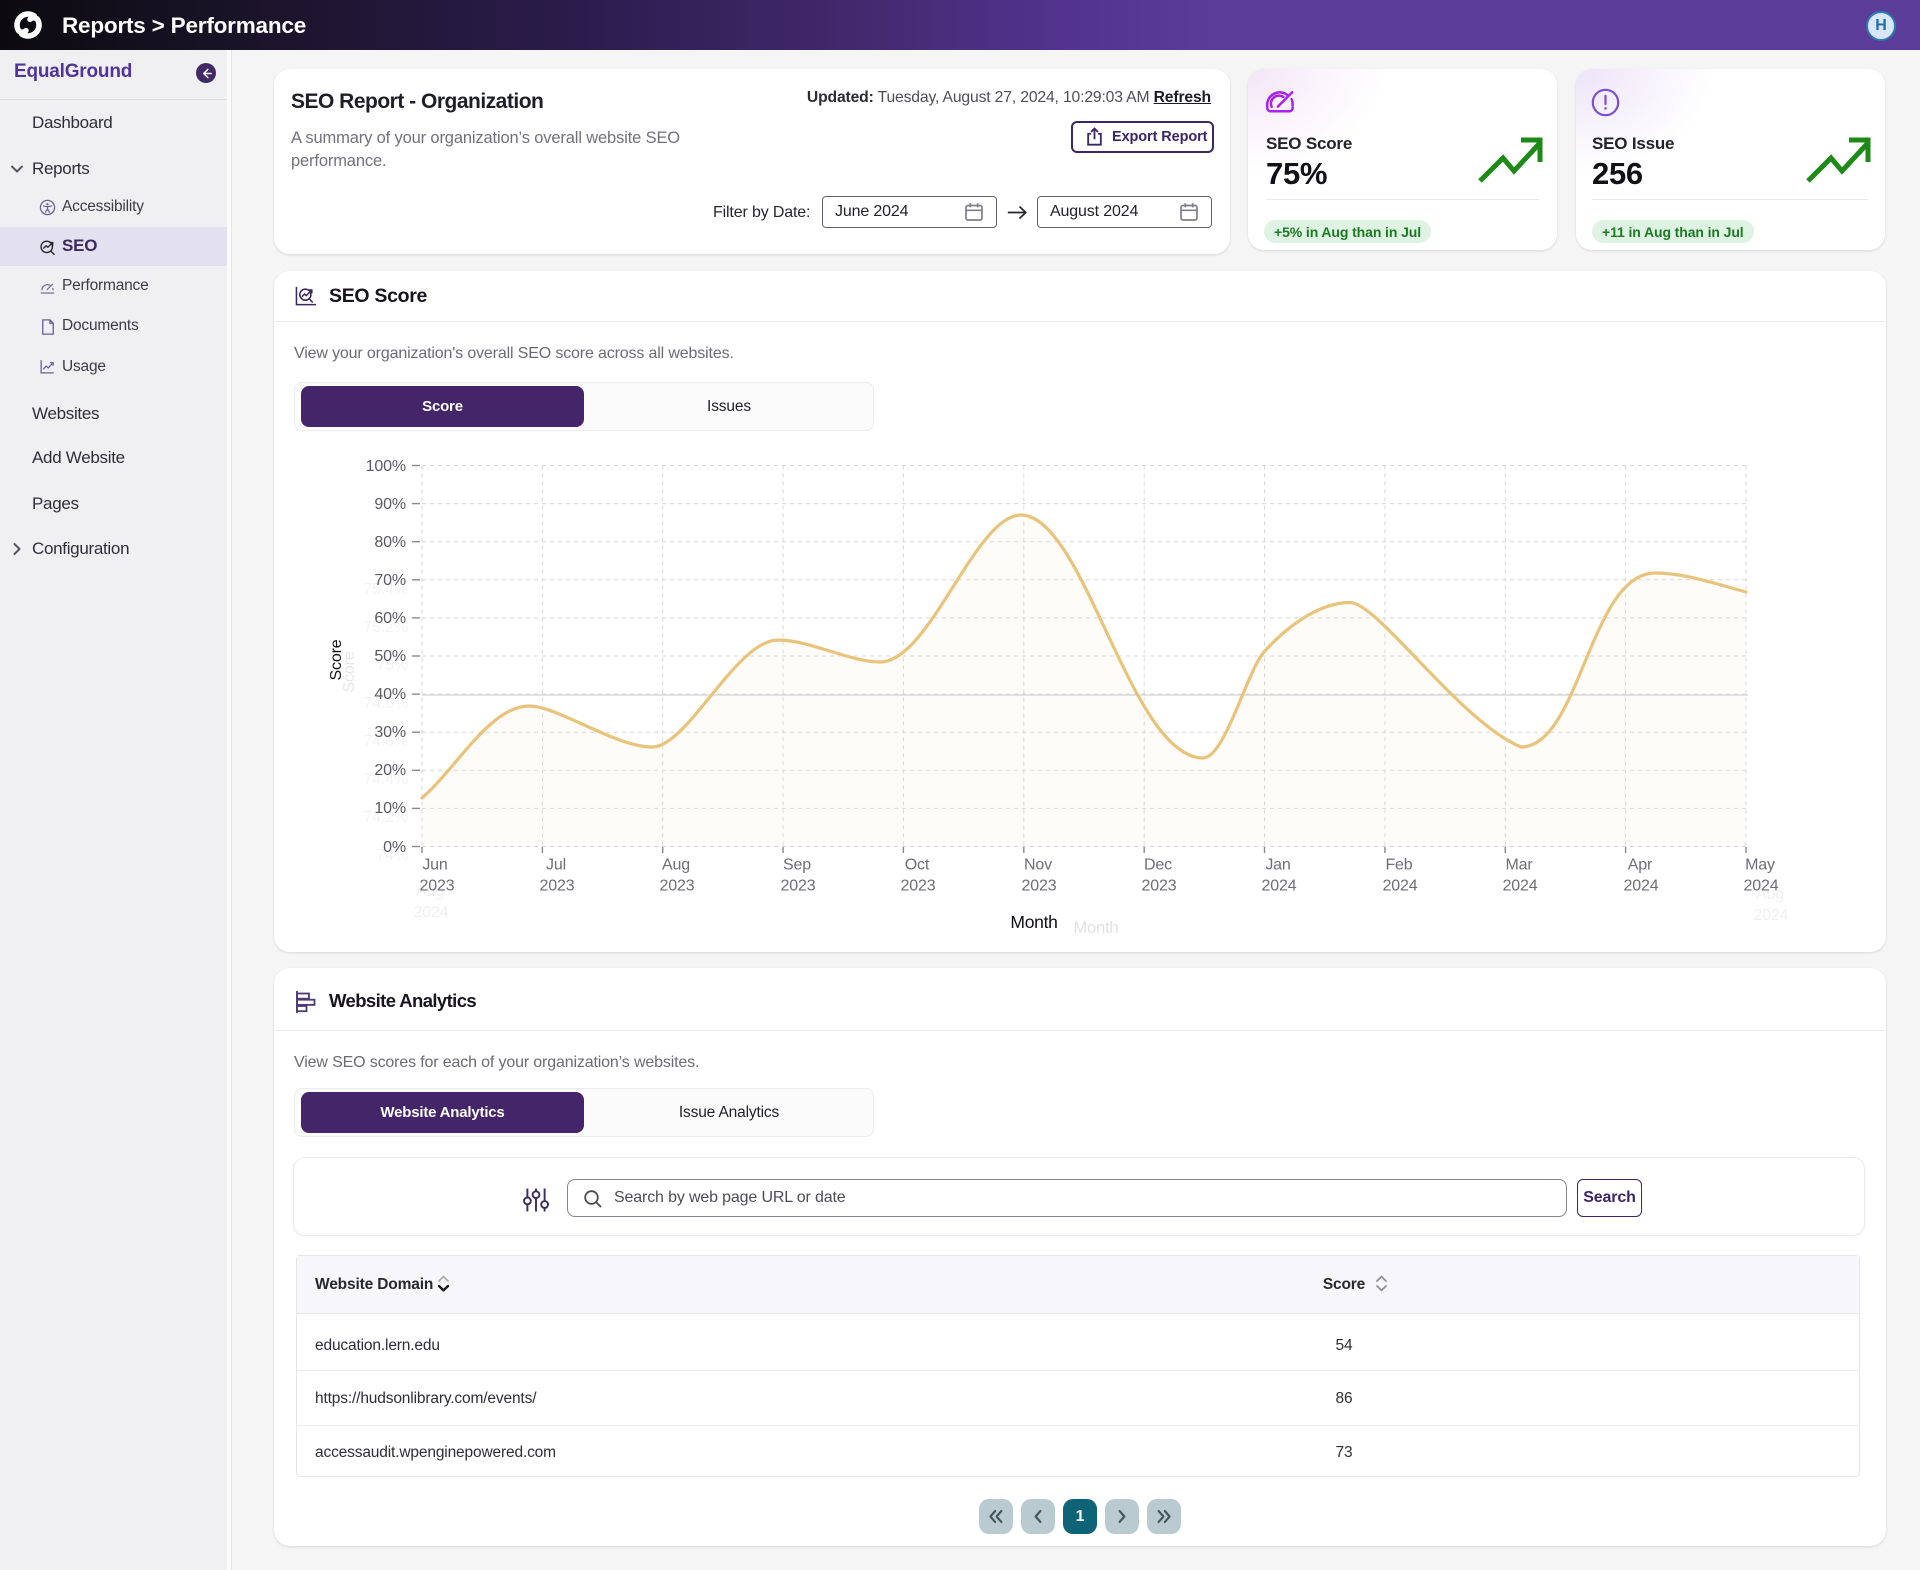 This screenshot has height=1570, width=1920. What do you see at coordinates (390, 542) in the screenshot?
I see `svg-text: 80%` at bounding box center [390, 542].